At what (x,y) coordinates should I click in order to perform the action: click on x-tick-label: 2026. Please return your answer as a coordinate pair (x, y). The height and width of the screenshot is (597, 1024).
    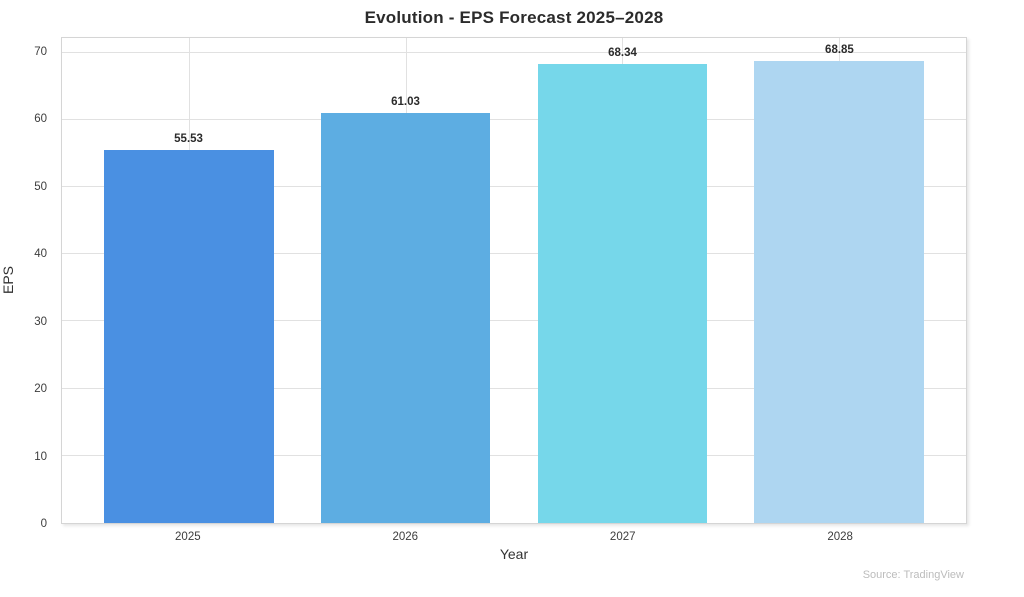
    Looking at the image, I should click on (405, 537).